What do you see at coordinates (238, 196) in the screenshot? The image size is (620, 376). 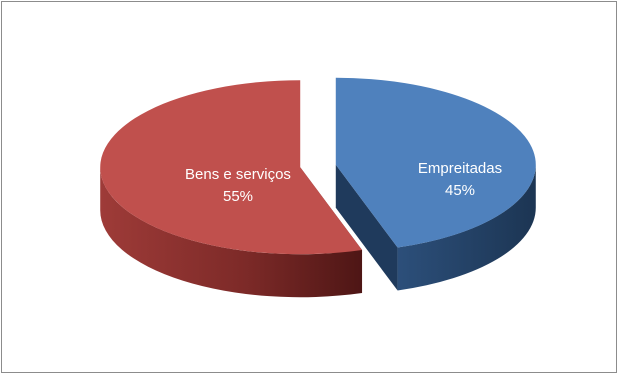 I see `slice-percent-bens-e-servicos: 55%` at bounding box center [238, 196].